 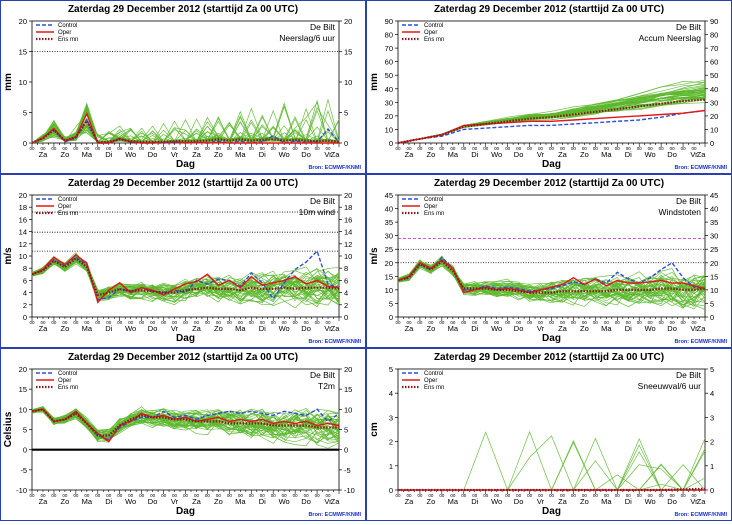 I want to click on y-axis-label: mm, so click(x=8, y=82).